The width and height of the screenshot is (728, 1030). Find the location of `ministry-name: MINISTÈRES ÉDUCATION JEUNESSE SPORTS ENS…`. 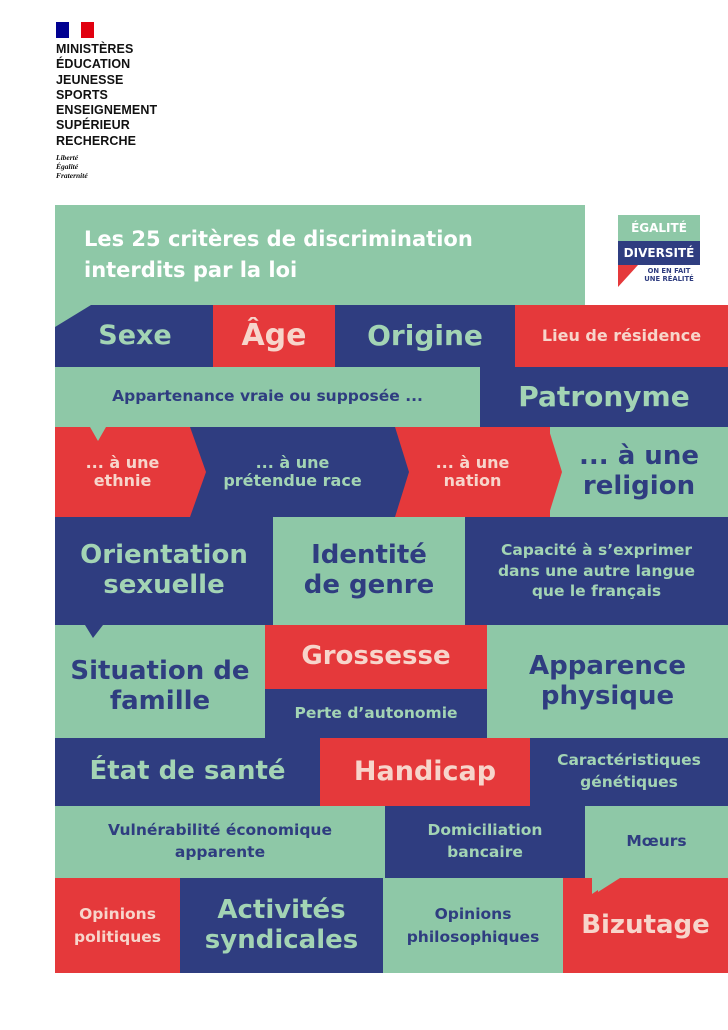

ministry-name: MINISTÈRES ÉDUCATION JEUNESSE SPORTS ENS… is located at coordinates (146, 95).